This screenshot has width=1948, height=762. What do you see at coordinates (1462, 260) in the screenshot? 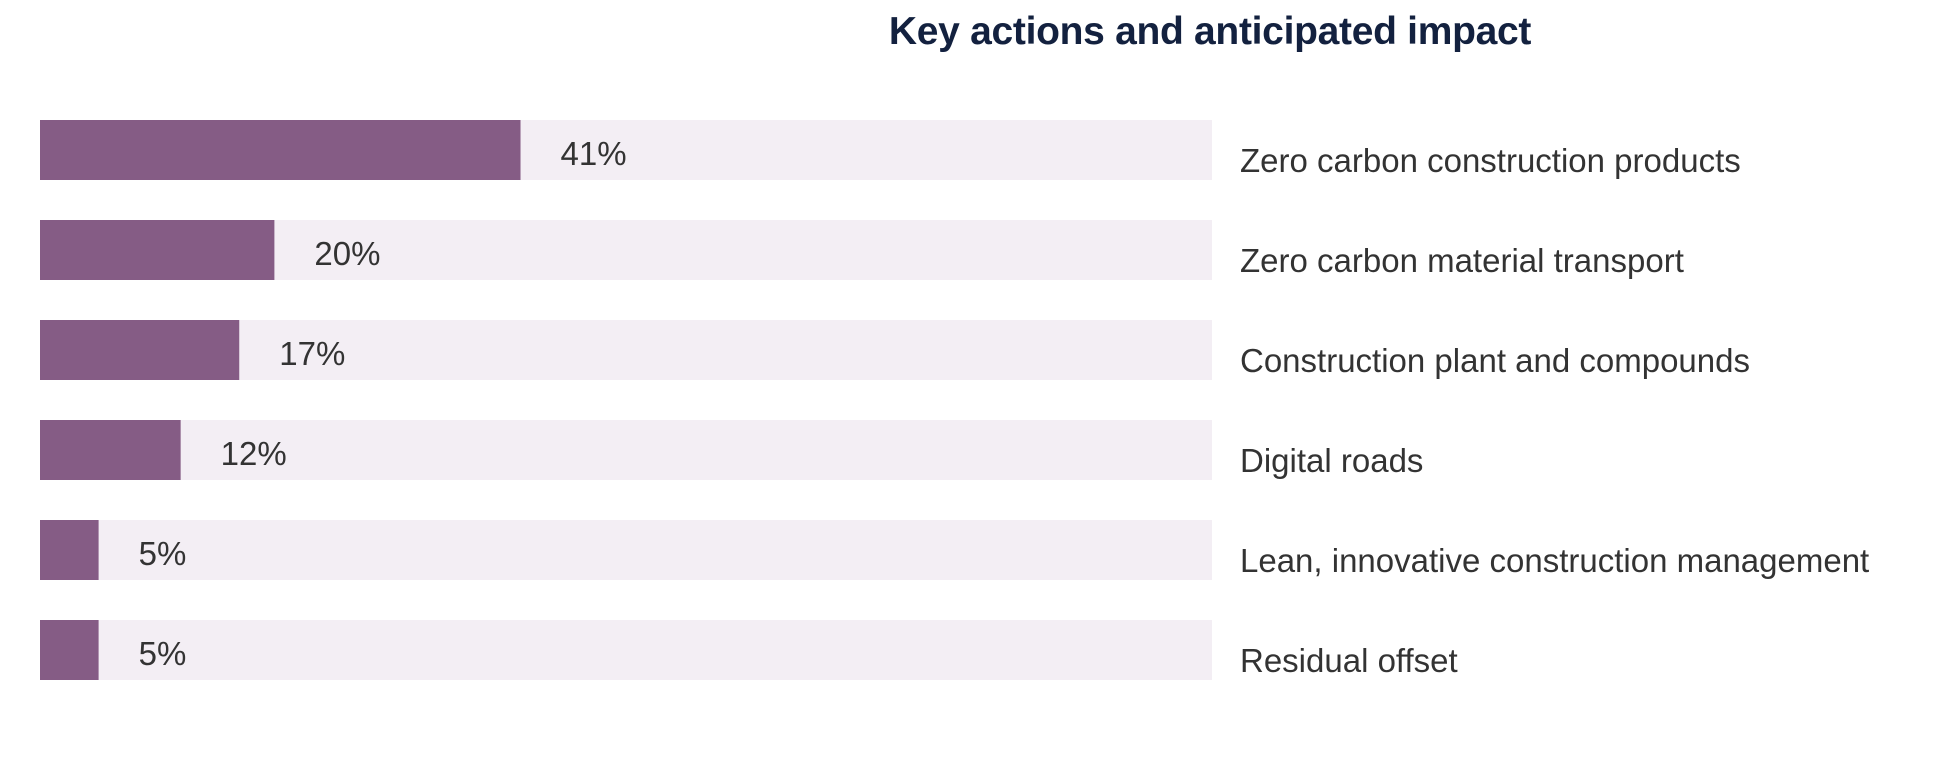
I see `category-label: Zero carbon material transport` at bounding box center [1462, 260].